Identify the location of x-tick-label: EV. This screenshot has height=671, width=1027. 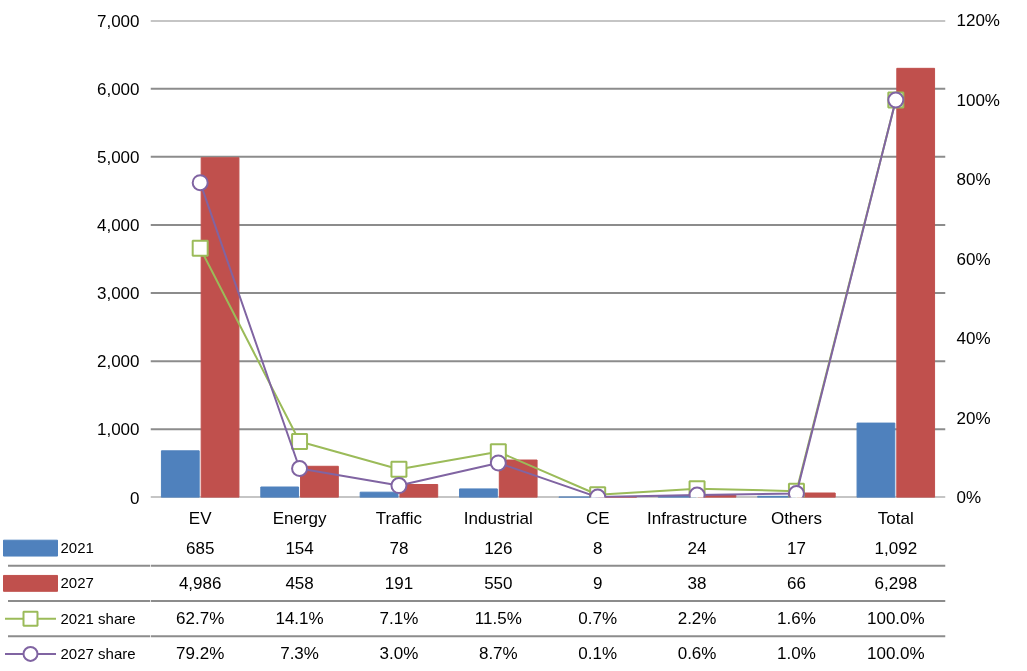
(200, 518).